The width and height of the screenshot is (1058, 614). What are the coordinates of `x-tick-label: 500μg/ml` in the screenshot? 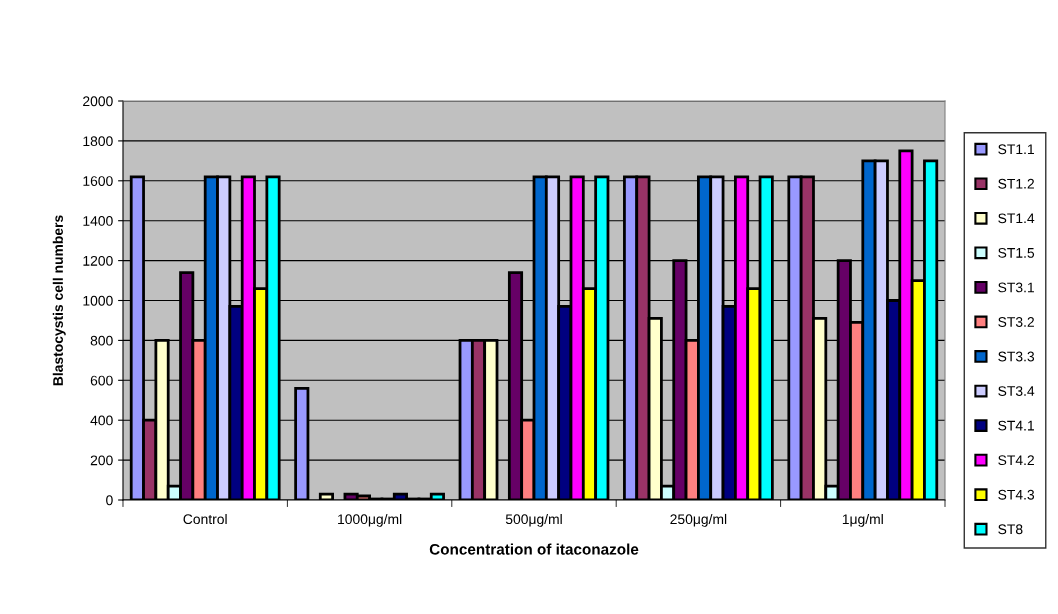 It's located at (533, 520).